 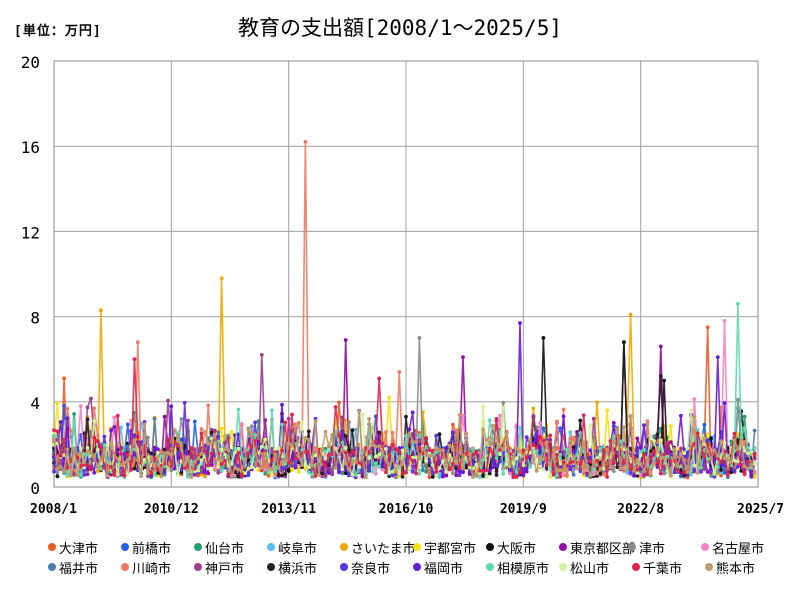 I want to click on x-tick-label: 2010/12, so click(x=171, y=509).